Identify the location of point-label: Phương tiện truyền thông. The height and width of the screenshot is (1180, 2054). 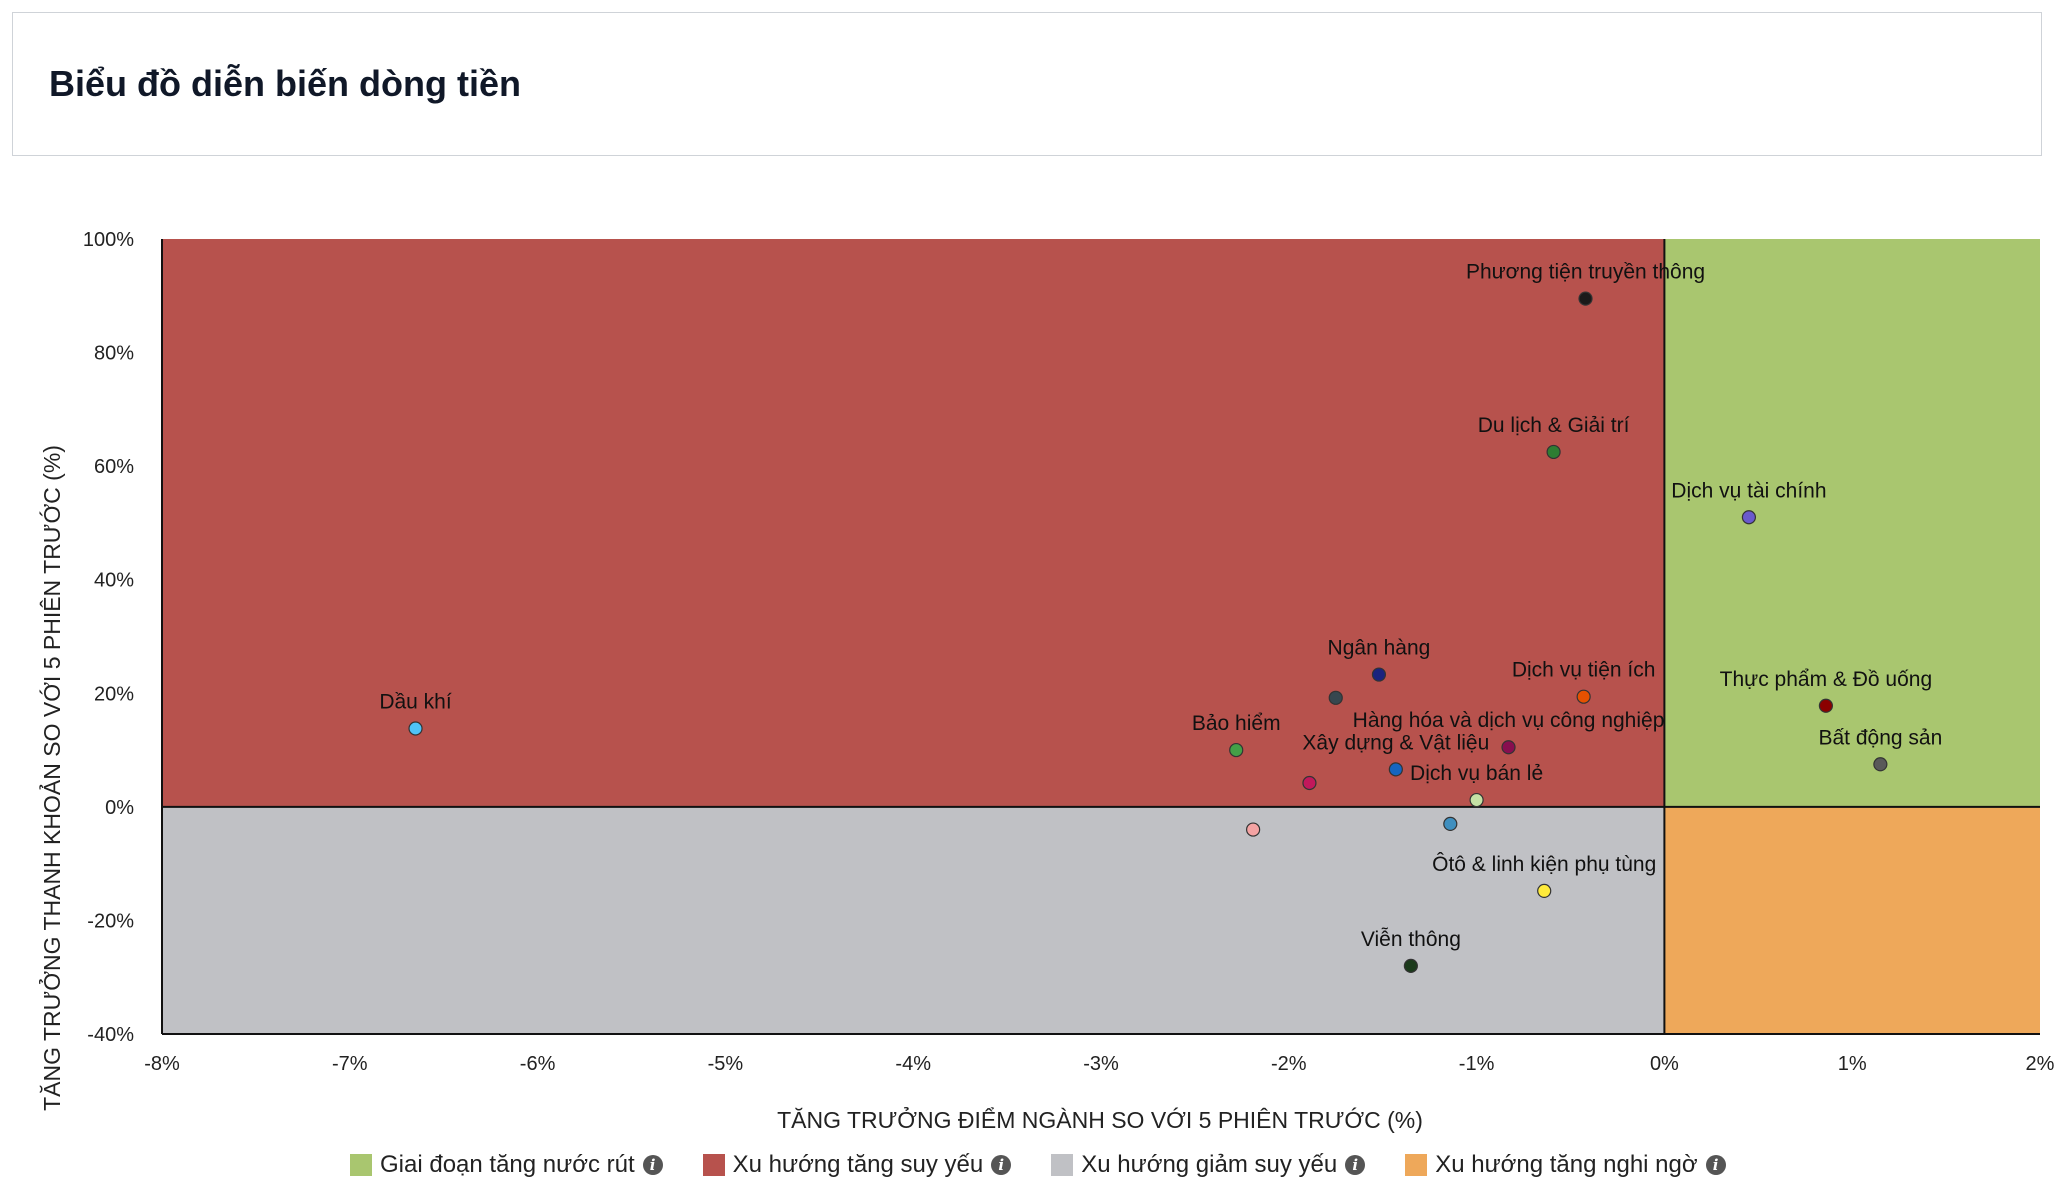
(1585, 272).